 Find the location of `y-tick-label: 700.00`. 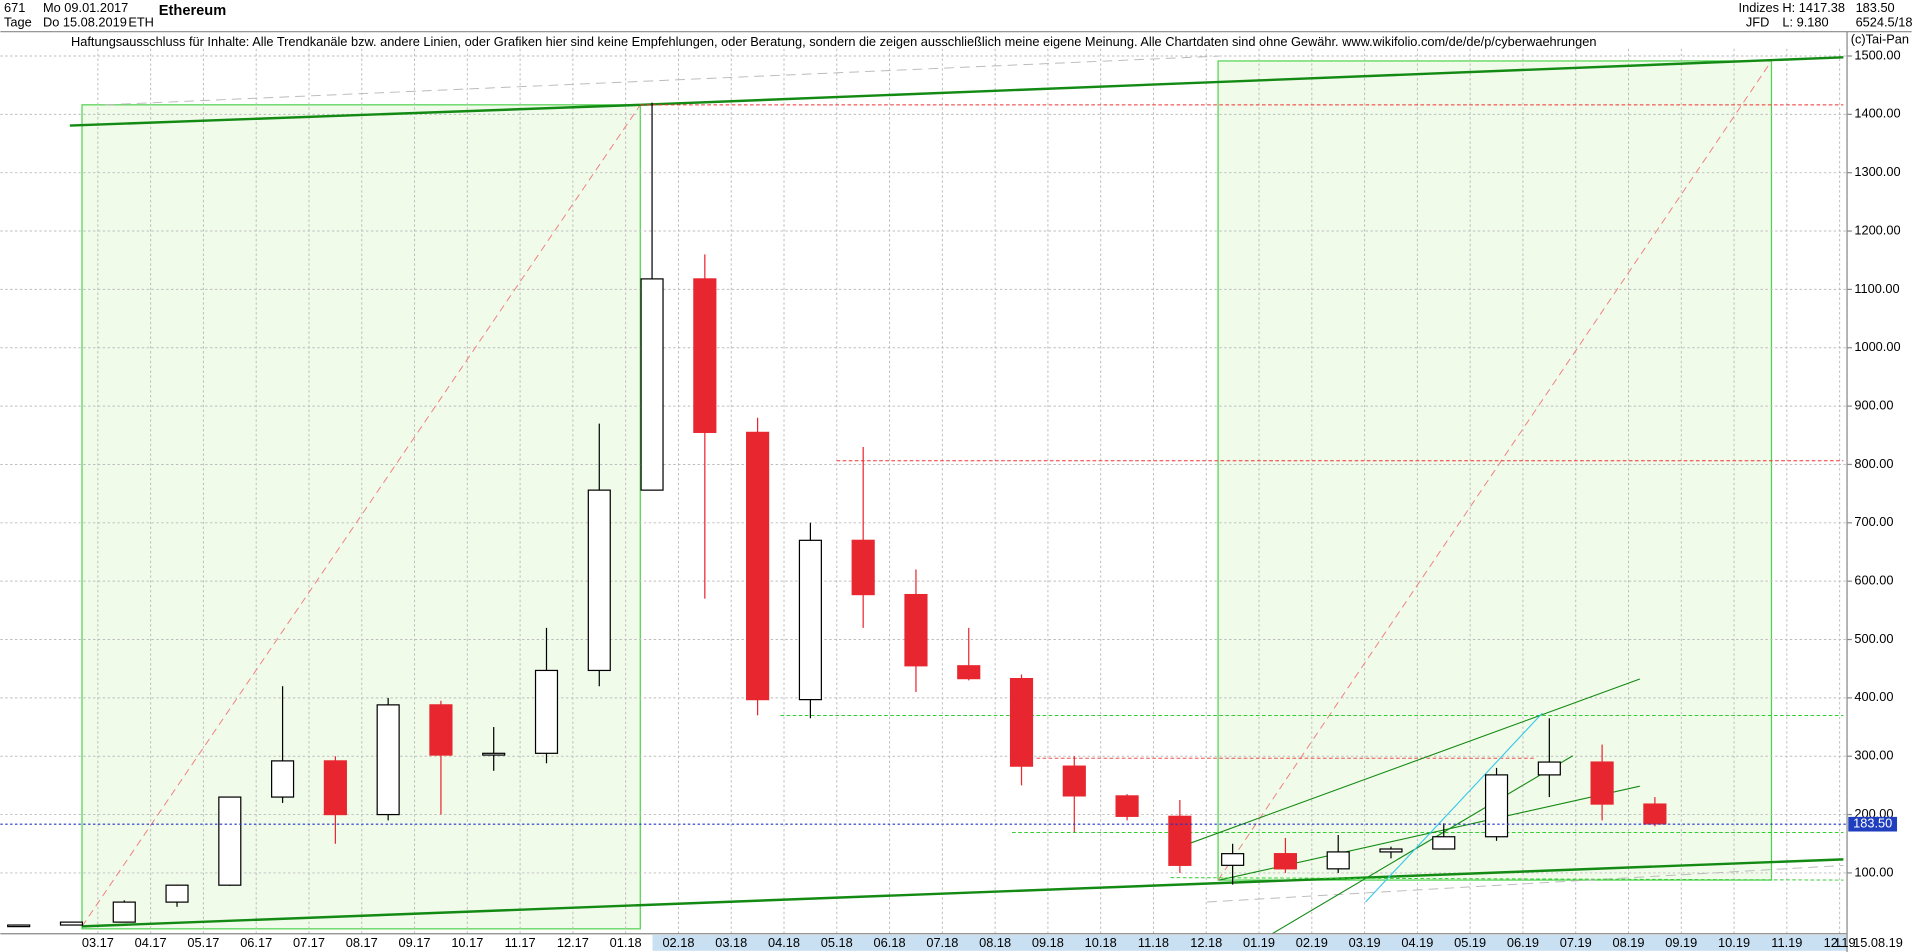

y-tick-label: 700.00 is located at coordinates (1873, 521).